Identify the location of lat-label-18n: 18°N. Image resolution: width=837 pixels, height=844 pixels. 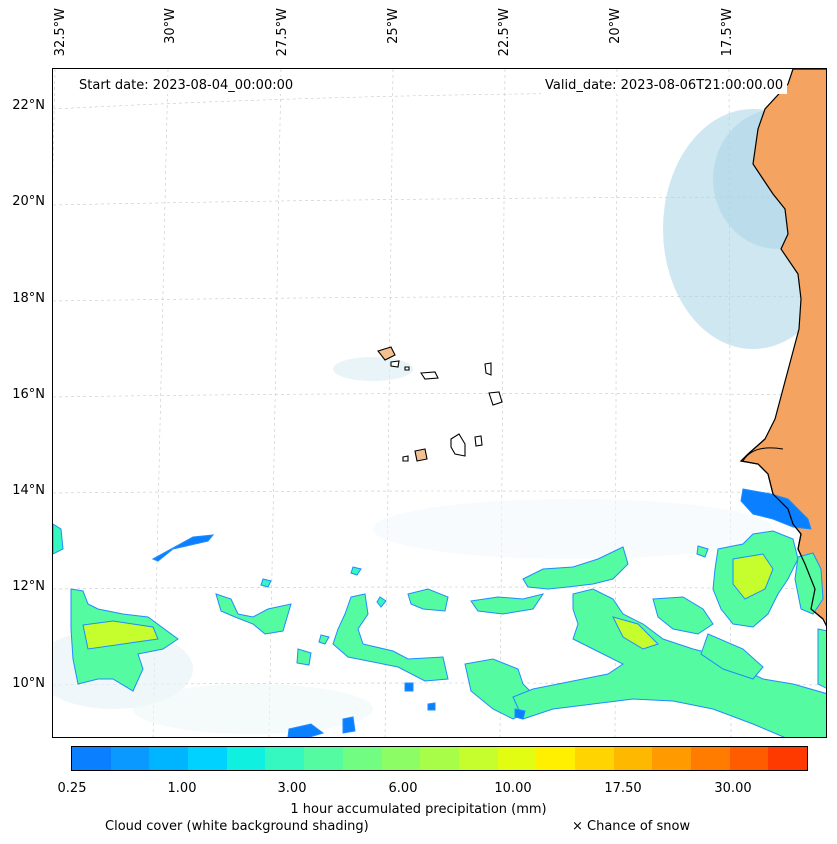
(28, 298).